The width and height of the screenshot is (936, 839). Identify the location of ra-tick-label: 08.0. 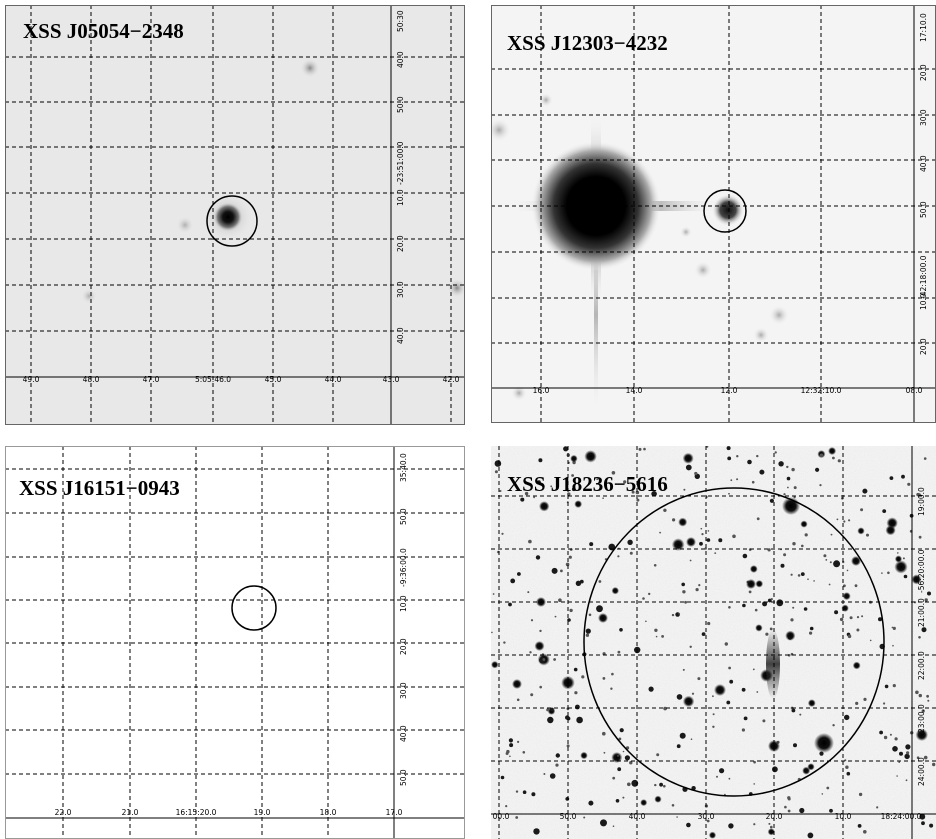
(914, 390).